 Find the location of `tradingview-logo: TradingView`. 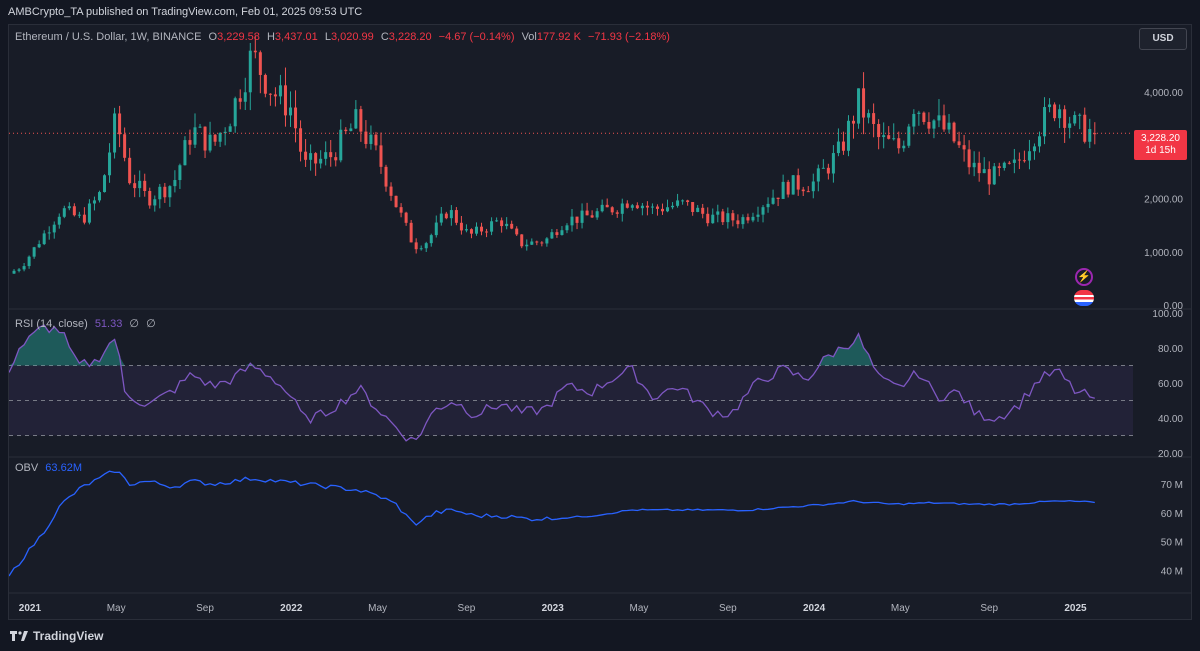

tradingview-logo: TradingView is located at coordinates (56, 636).